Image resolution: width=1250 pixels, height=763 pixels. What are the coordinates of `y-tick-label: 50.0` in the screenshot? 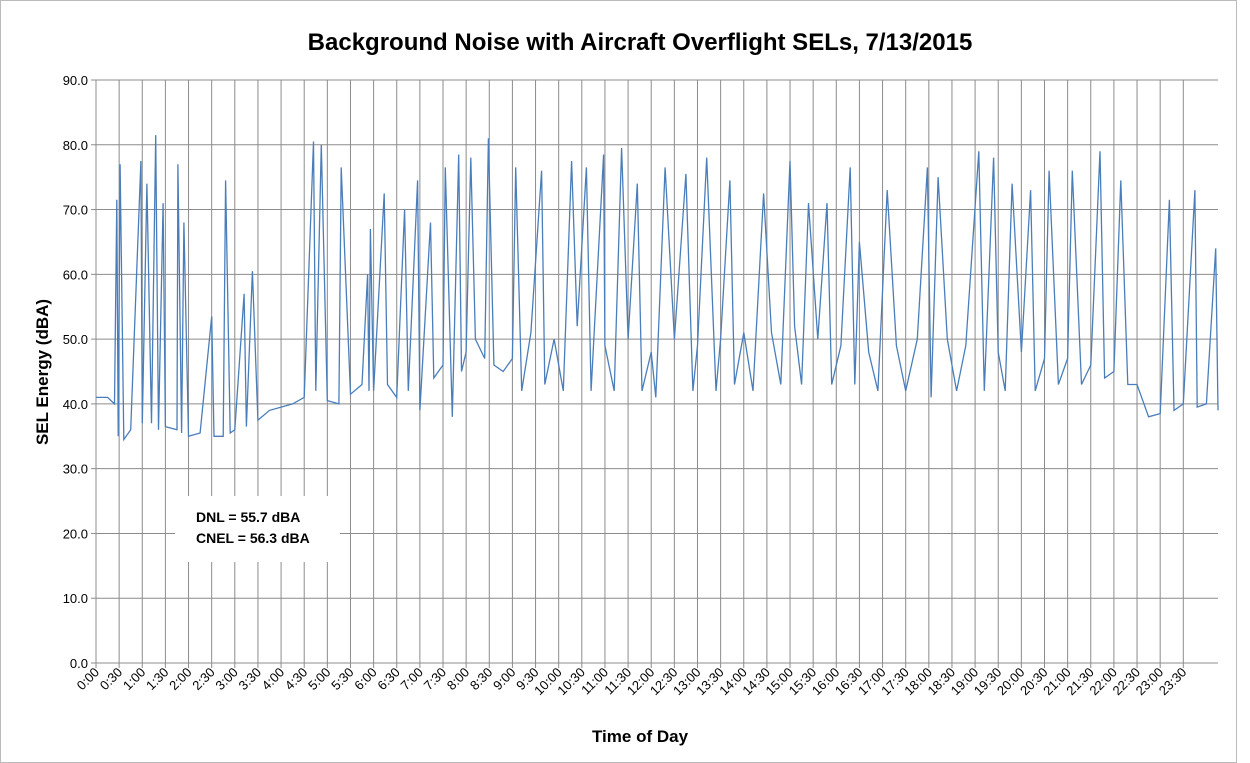 It's located at (75, 339).